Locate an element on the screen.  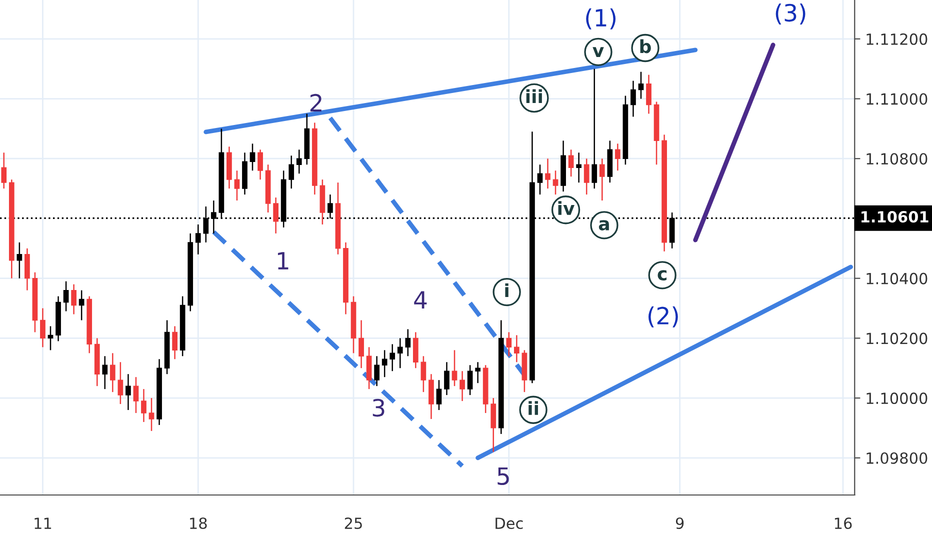
annotation: c is located at coordinates (662, 275).